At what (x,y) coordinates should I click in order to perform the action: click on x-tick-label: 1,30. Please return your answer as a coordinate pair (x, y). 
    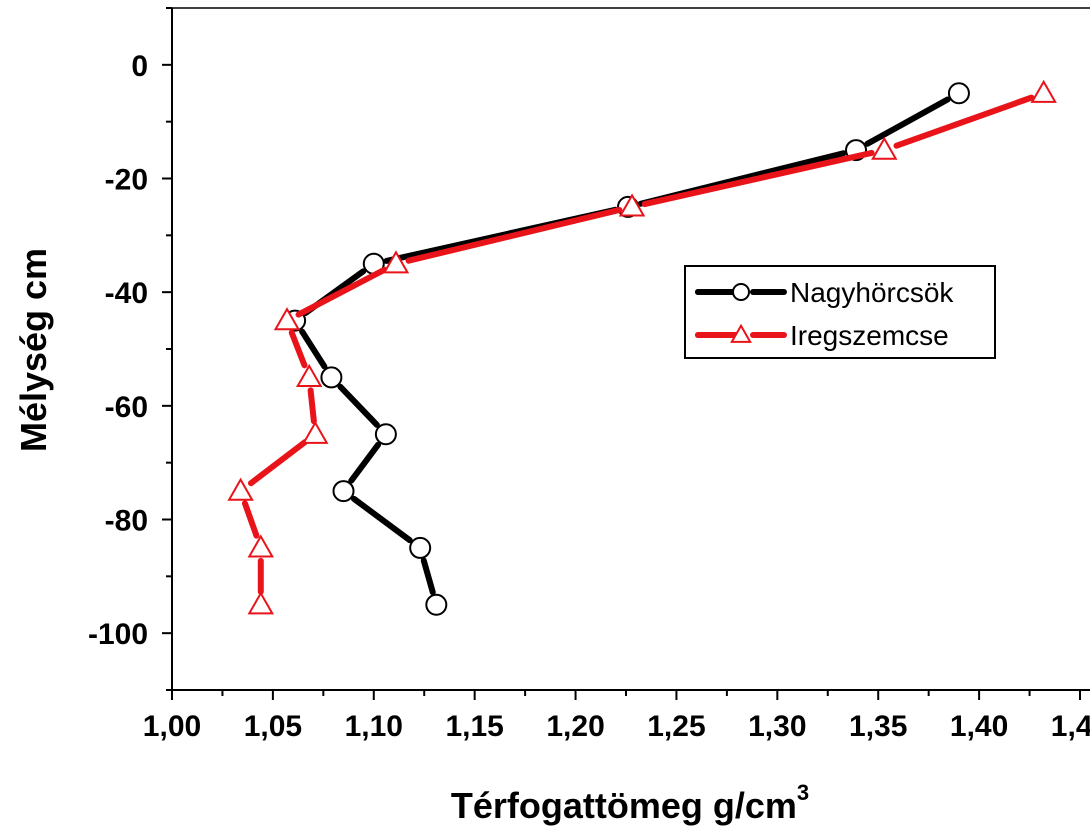
    Looking at the image, I should click on (777, 726).